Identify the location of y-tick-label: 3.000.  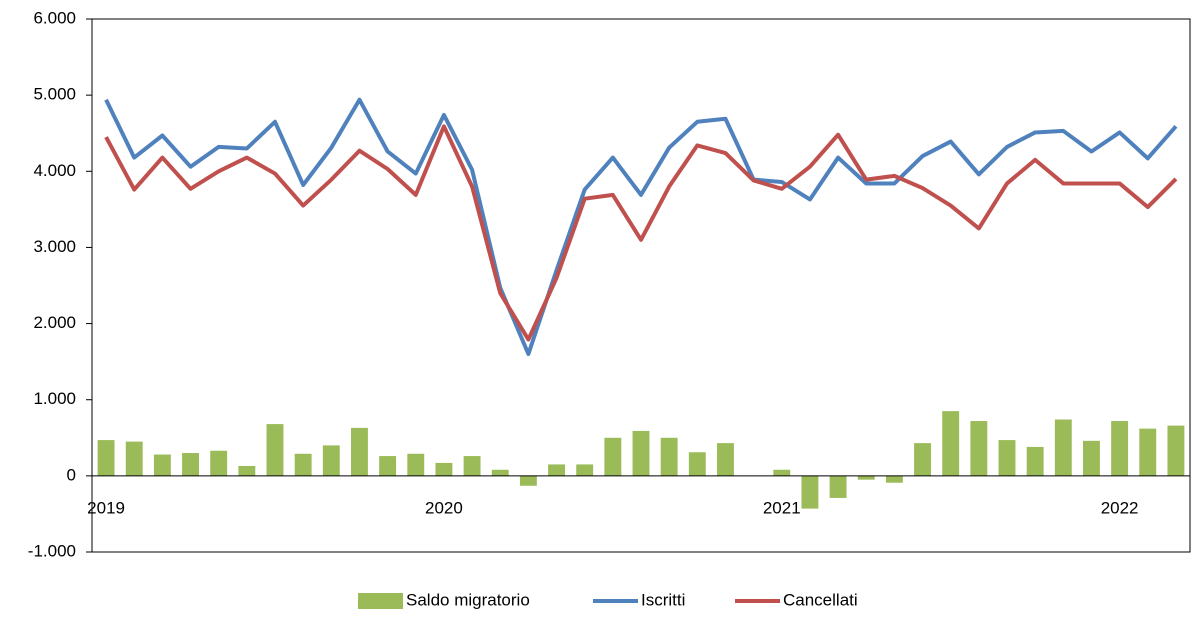
(54, 246).